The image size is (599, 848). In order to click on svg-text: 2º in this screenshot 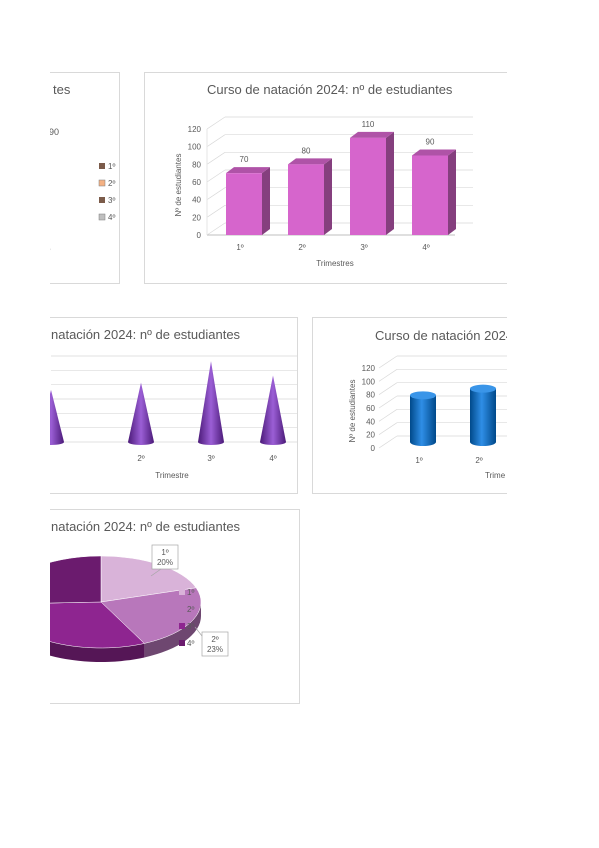, I will do `click(214, 639)`.